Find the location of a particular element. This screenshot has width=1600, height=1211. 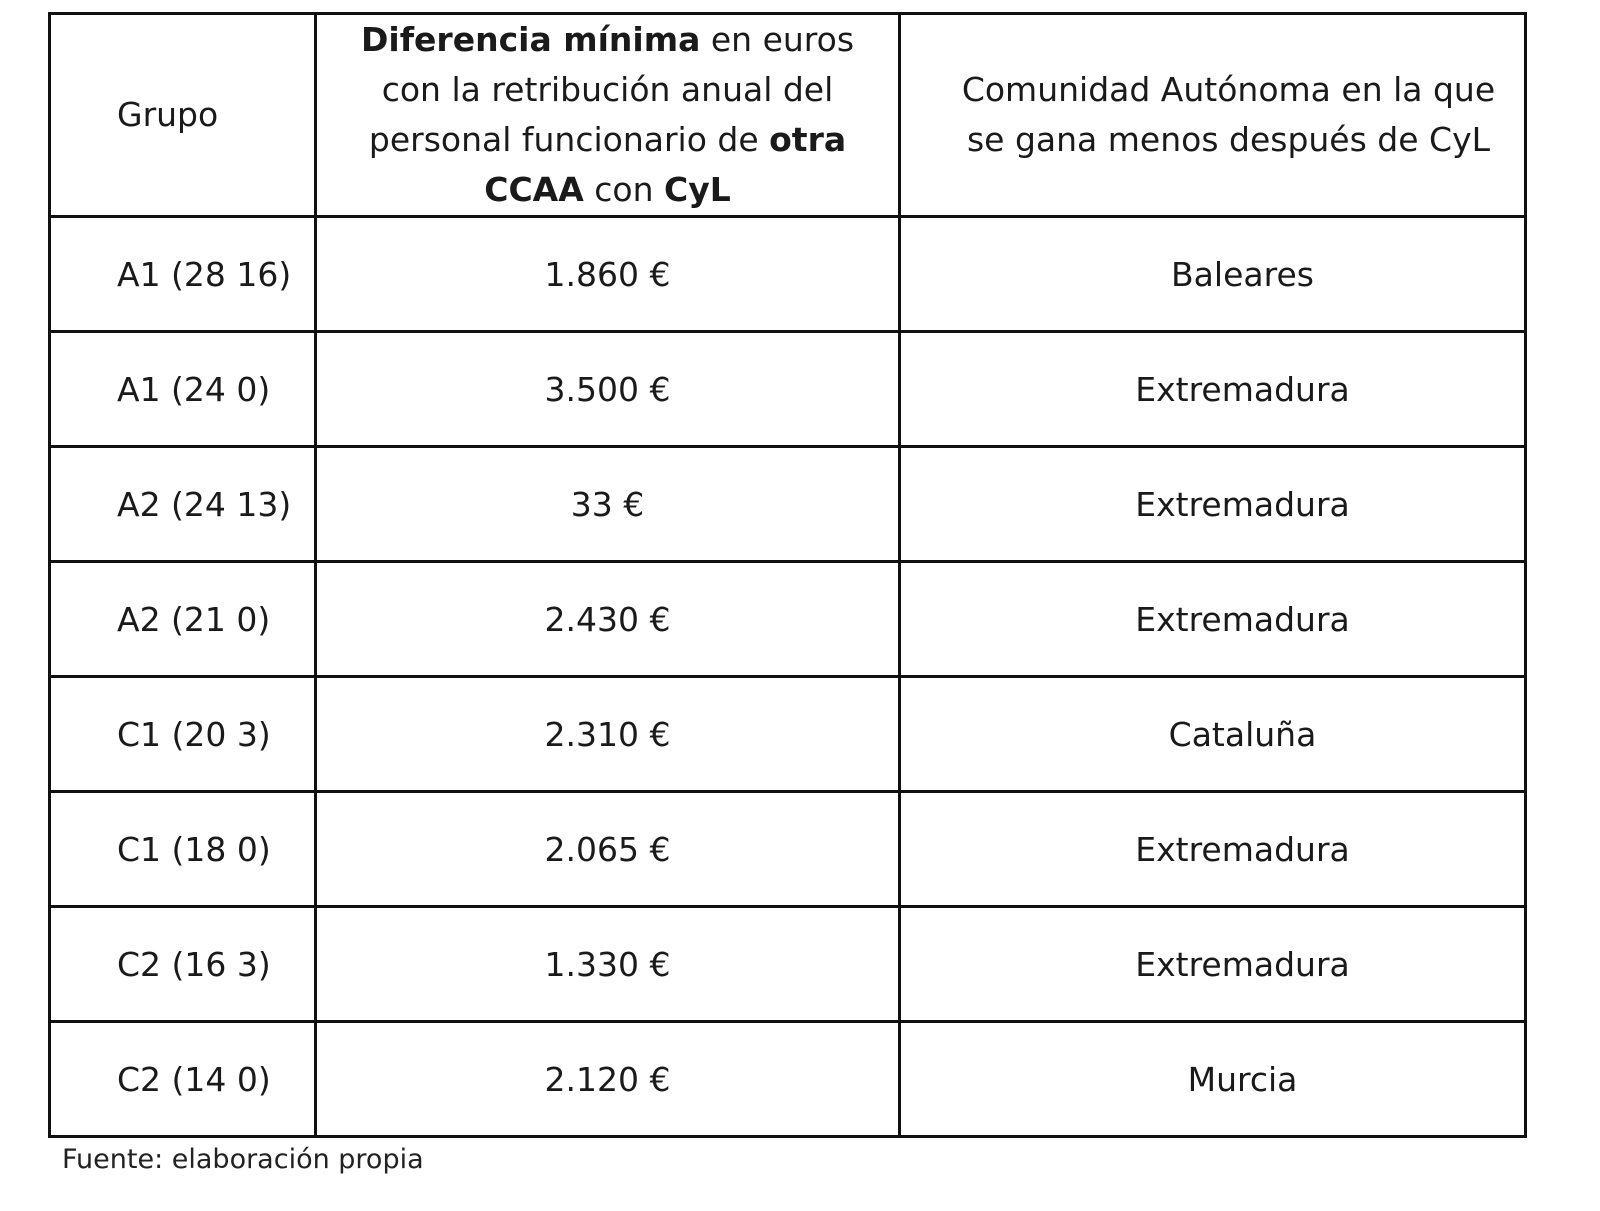

table-row: C1 (20 3) 2.310 € Cataluña is located at coordinates (787, 734).